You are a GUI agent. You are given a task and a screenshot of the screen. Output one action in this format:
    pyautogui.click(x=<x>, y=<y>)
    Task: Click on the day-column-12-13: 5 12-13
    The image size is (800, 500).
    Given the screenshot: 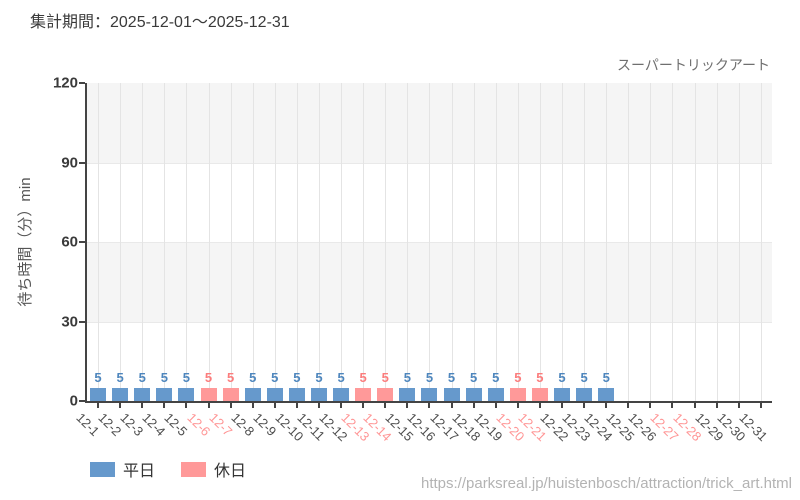 What is the action you would take?
    pyautogui.click(x=356, y=263)
    